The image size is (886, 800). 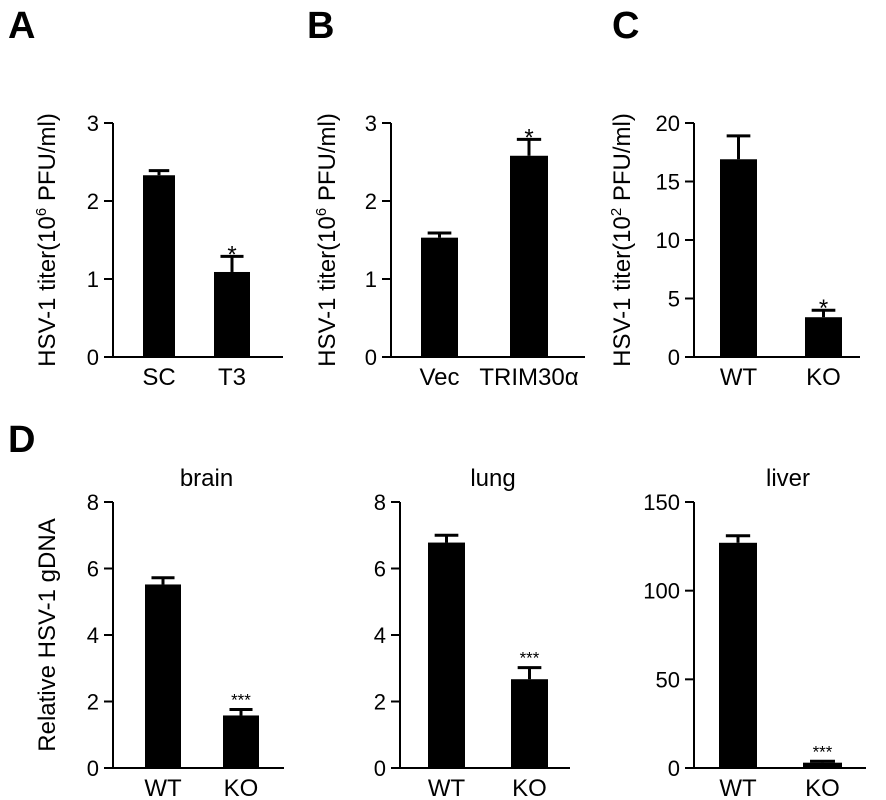 I want to click on y-axis-label: Relative HSV-1 gDNA, so click(x=47, y=634).